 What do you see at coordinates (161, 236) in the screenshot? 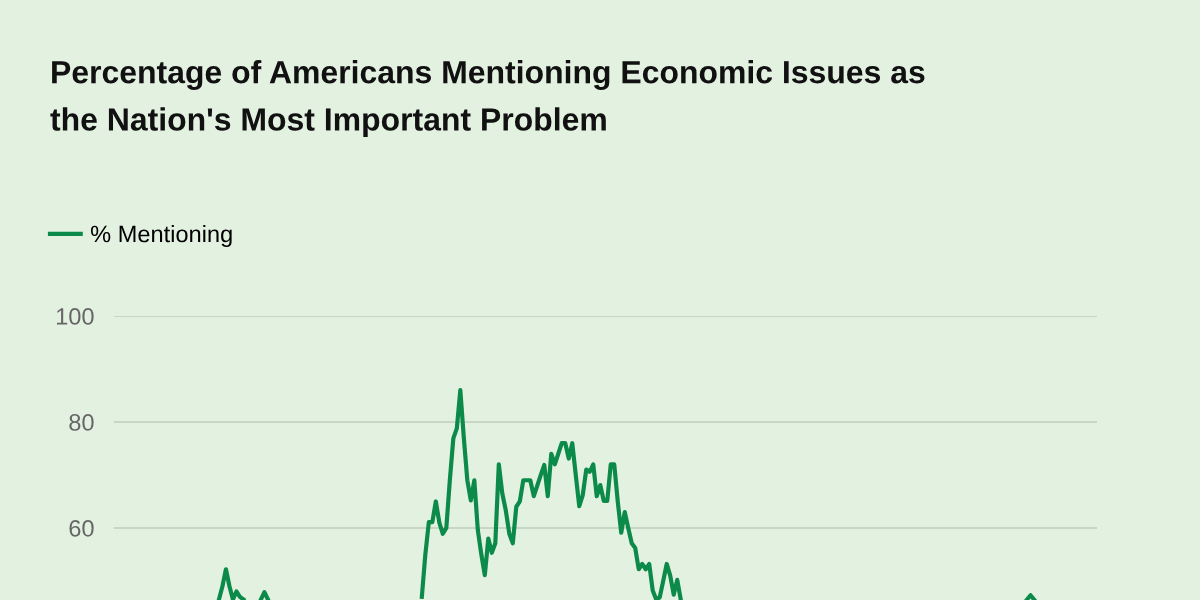
I see `legend-label: % Mentioning` at bounding box center [161, 236].